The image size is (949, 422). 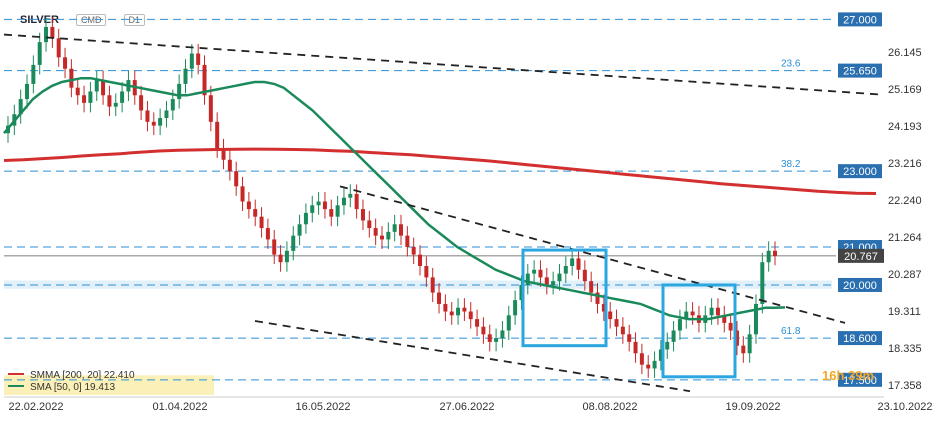 I want to click on chart-header: SILVER CMD D1, so click(x=89, y=20).